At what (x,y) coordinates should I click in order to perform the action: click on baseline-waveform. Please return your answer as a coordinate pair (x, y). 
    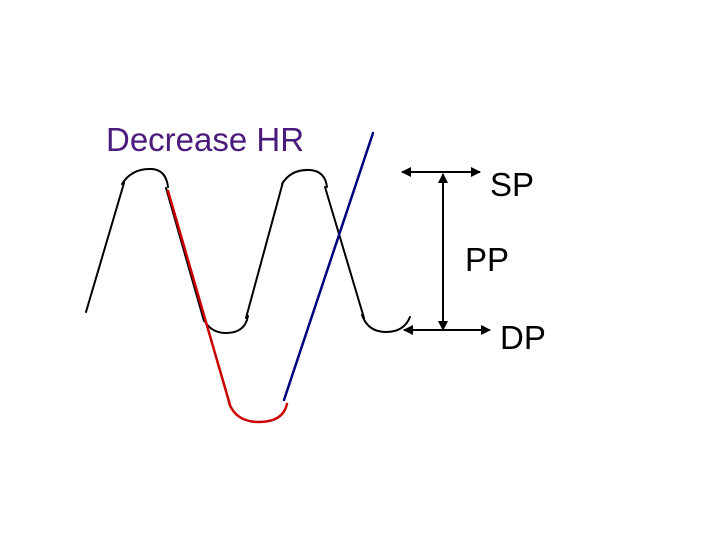
    Looking at the image, I should click on (248, 250).